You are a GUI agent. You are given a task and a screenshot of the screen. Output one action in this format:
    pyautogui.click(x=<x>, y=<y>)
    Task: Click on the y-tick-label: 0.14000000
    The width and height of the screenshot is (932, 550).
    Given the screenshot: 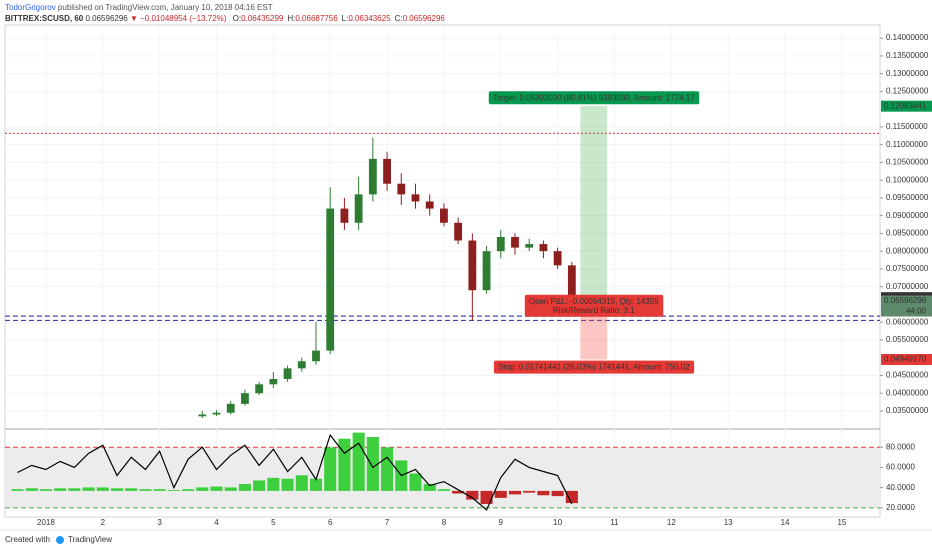 What is the action you would take?
    pyautogui.click(x=907, y=37)
    